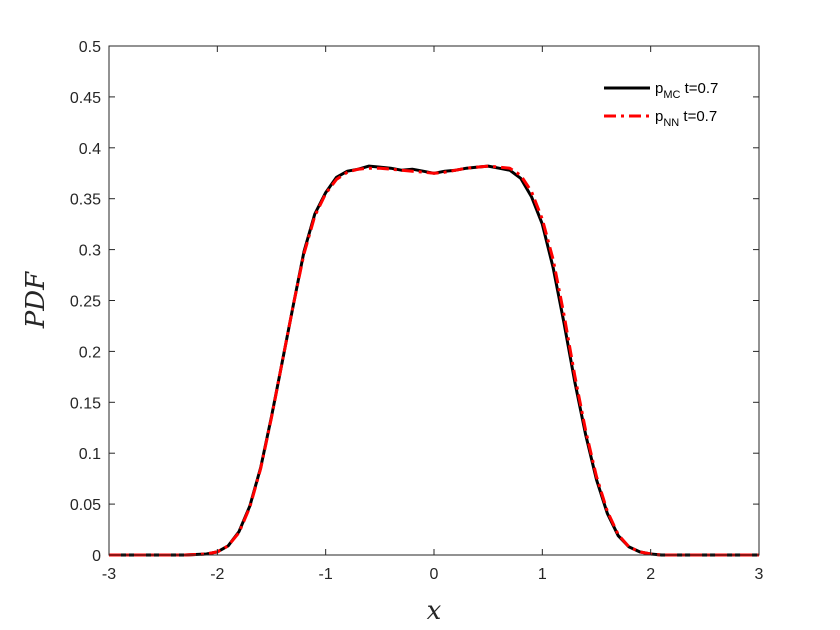 The height and width of the screenshot is (630, 840). I want to click on x-tick-label: -3, so click(109, 574).